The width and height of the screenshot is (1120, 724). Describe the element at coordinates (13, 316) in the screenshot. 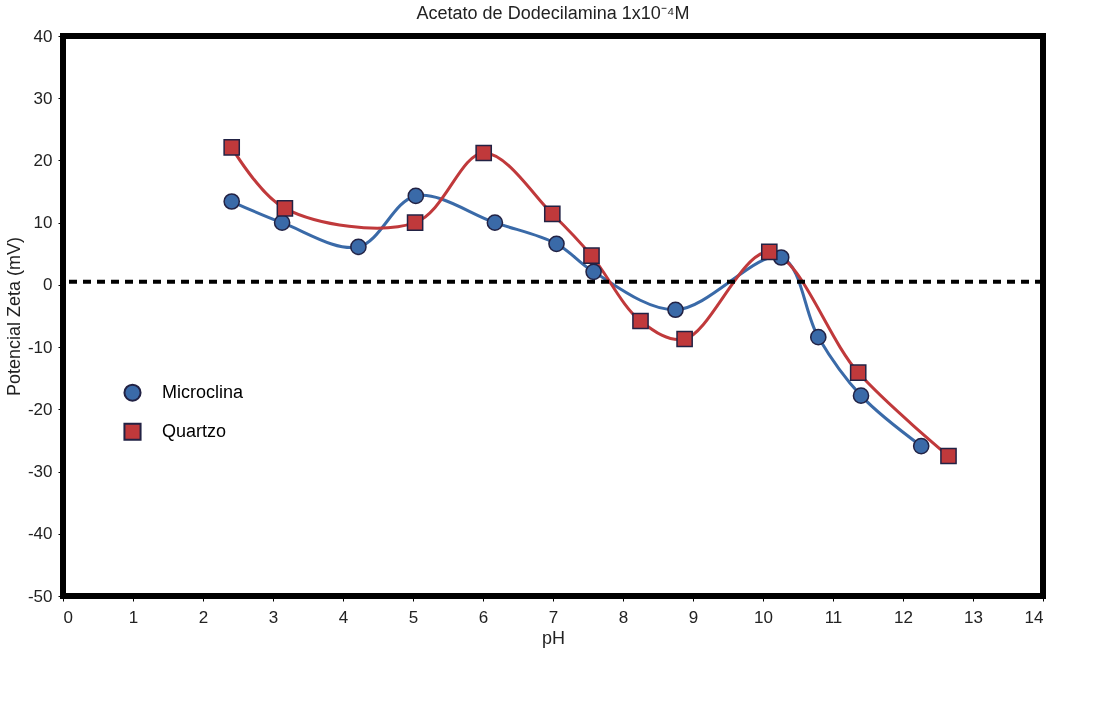

I see `y-axis-title: Potencial Zeta (mV)` at that location.